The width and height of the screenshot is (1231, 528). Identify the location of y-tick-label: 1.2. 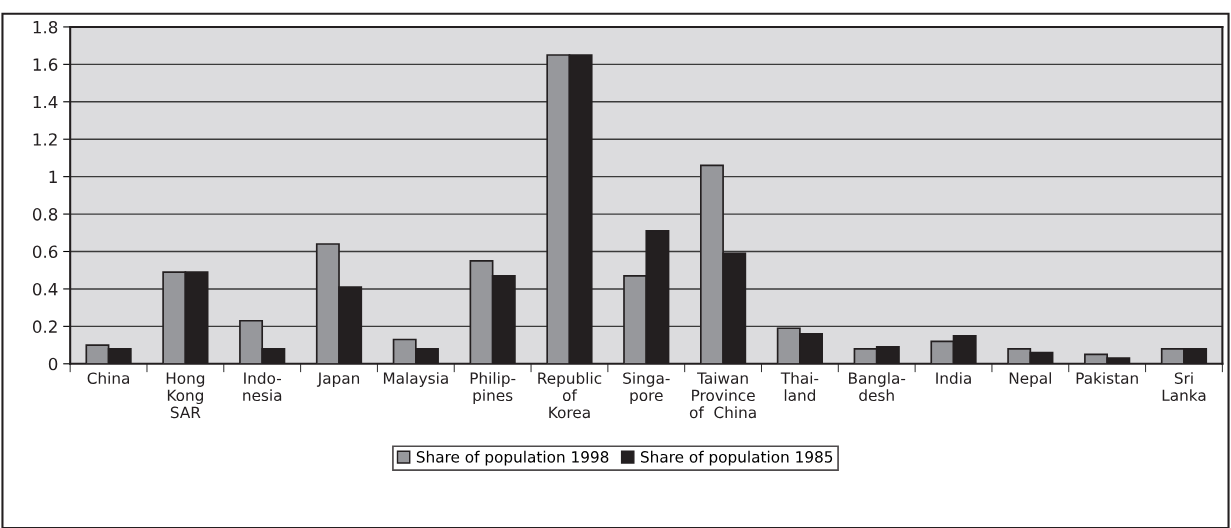
(45, 139).